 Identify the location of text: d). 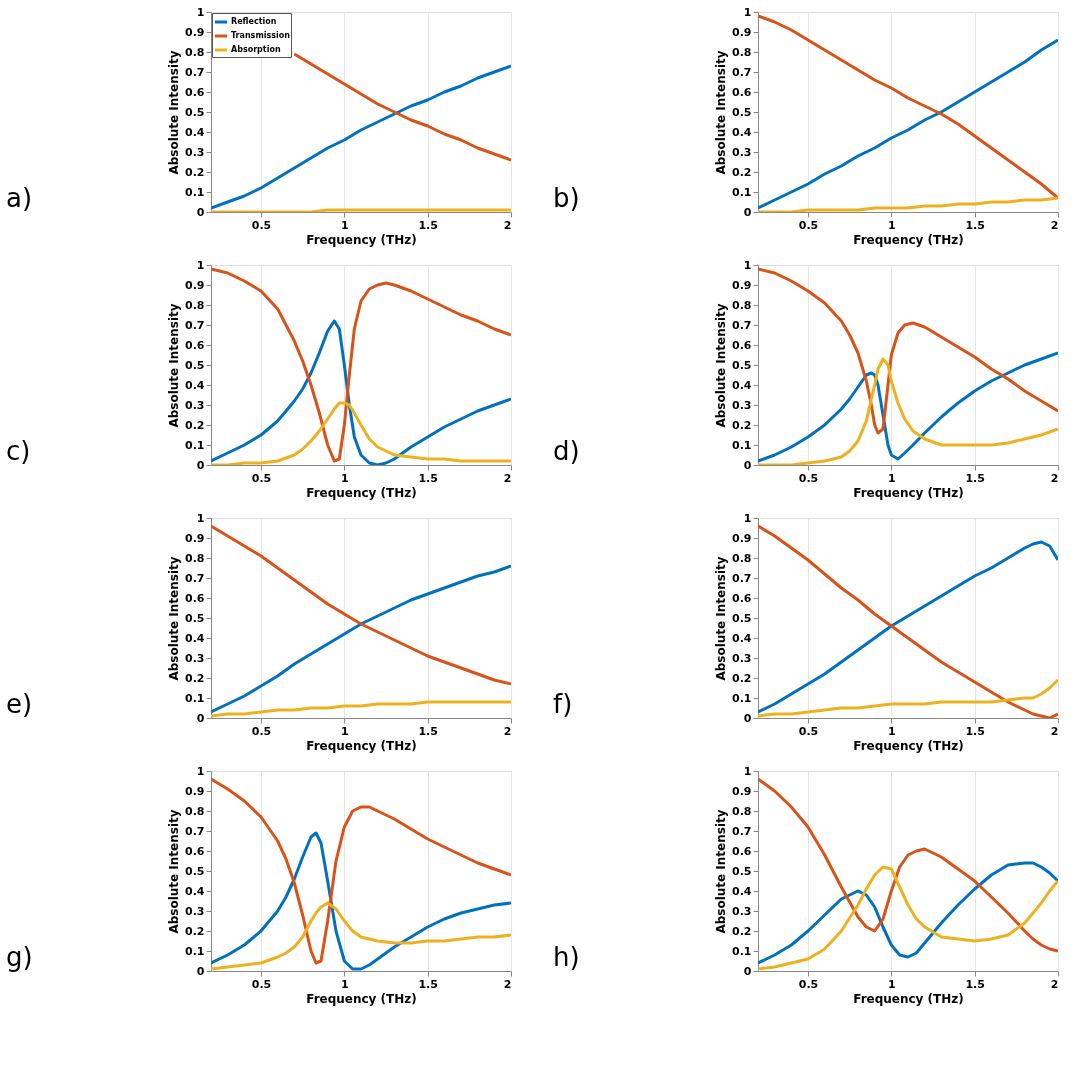
(566, 451).